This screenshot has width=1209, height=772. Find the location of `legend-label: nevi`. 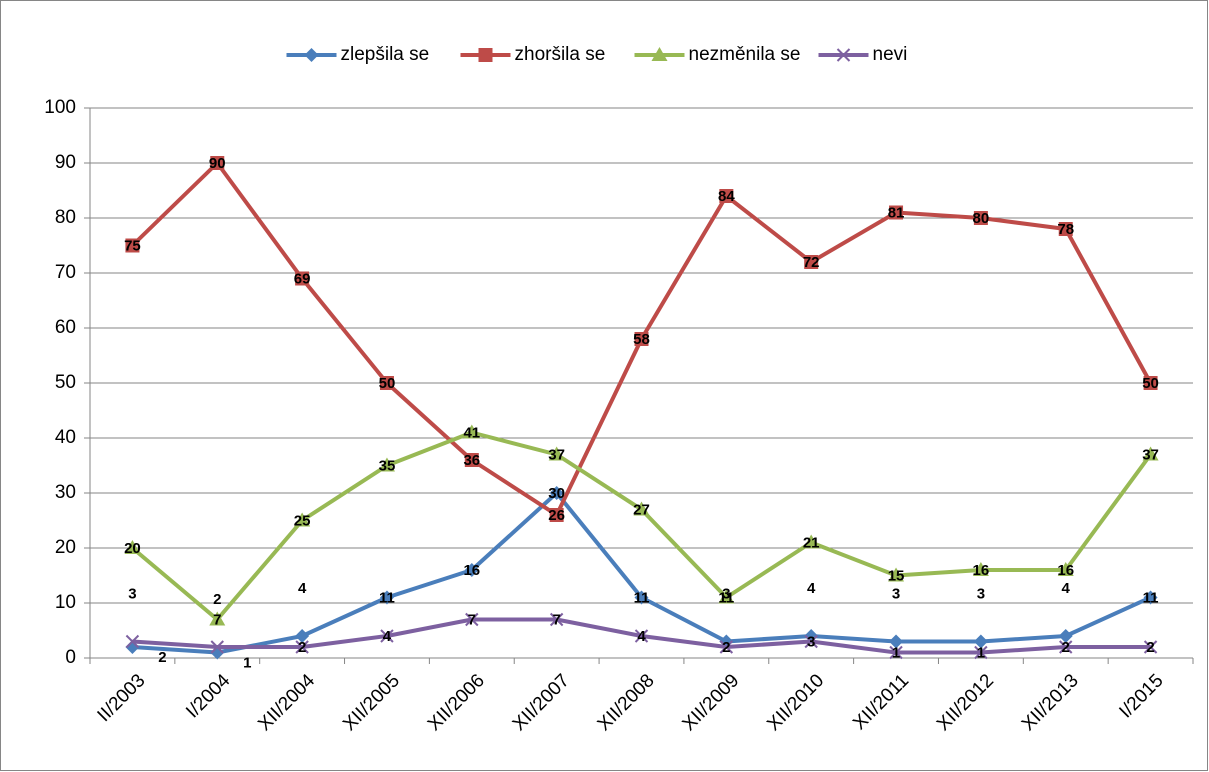

legend-label: nevi is located at coordinates (890, 54).